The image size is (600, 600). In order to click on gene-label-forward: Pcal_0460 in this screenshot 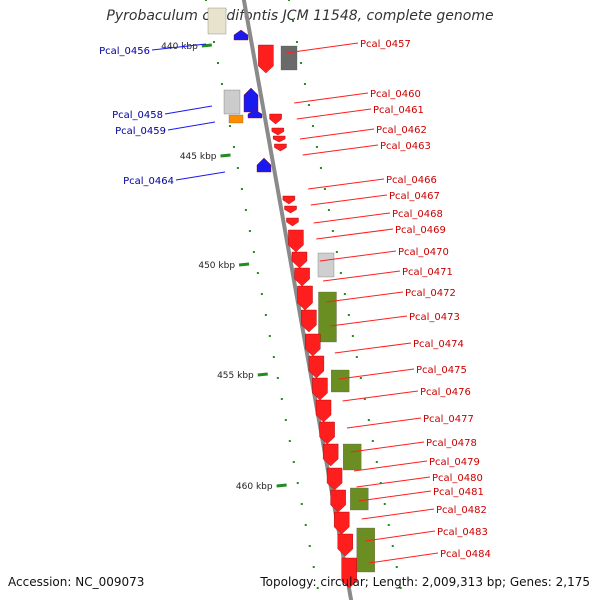, I will do `click(395, 94)`.